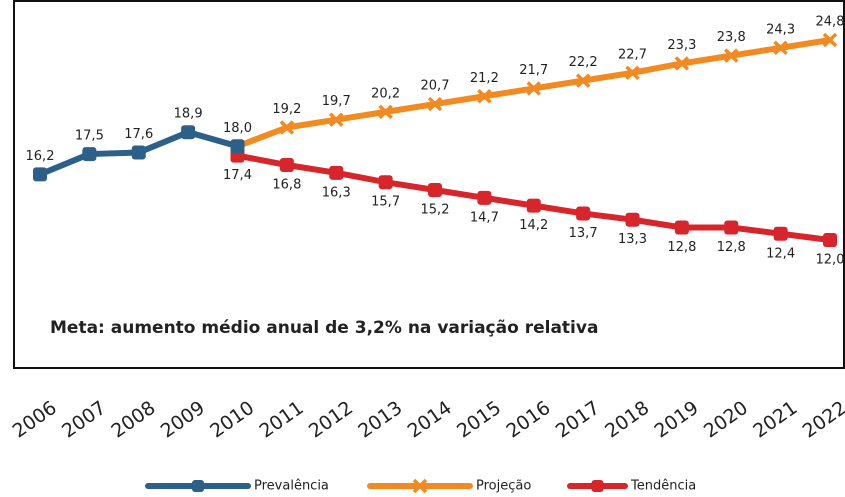  What do you see at coordinates (503, 486) in the screenshot?
I see `legend-label: Projeção` at bounding box center [503, 486].